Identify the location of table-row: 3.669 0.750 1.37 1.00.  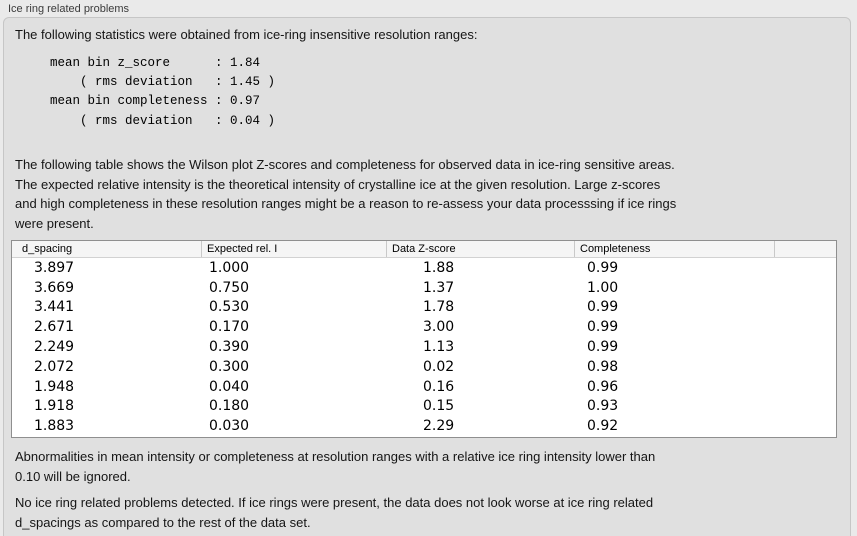
(424, 288).